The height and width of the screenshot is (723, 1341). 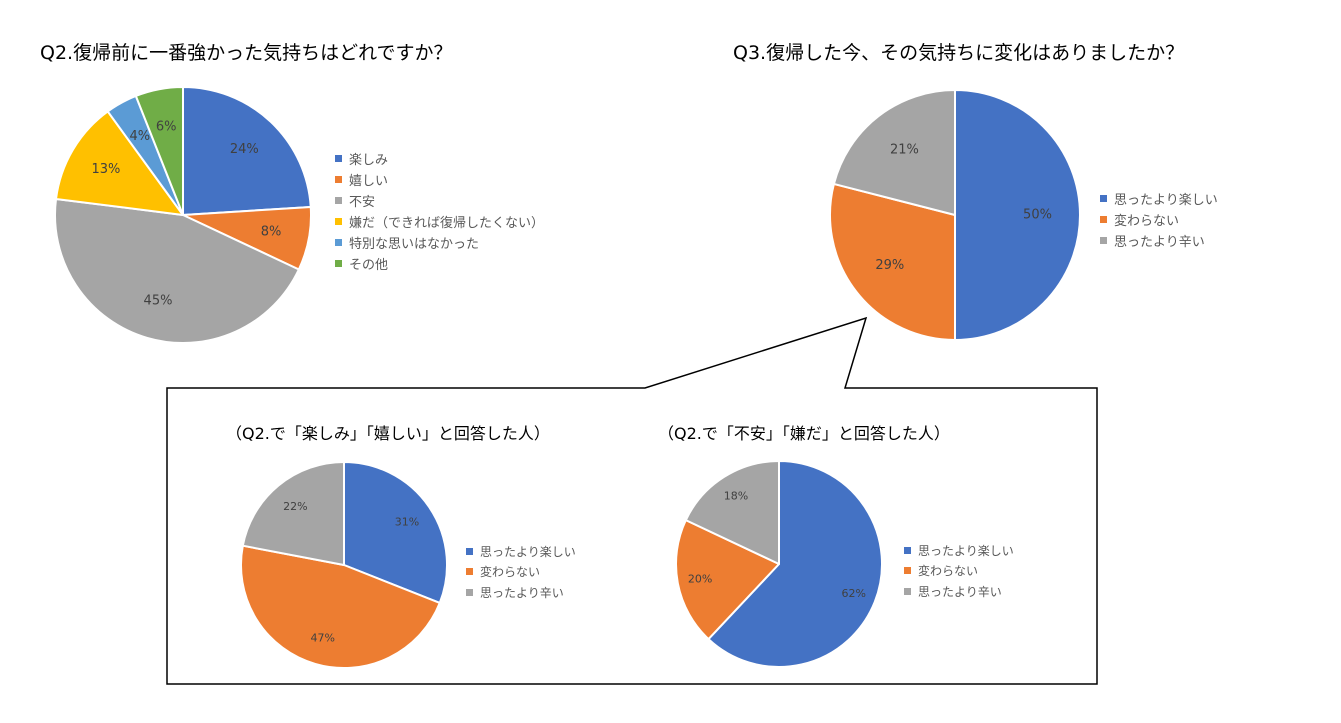 I want to click on q2-slice-2-label: 8%, so click(x=271, y=231).